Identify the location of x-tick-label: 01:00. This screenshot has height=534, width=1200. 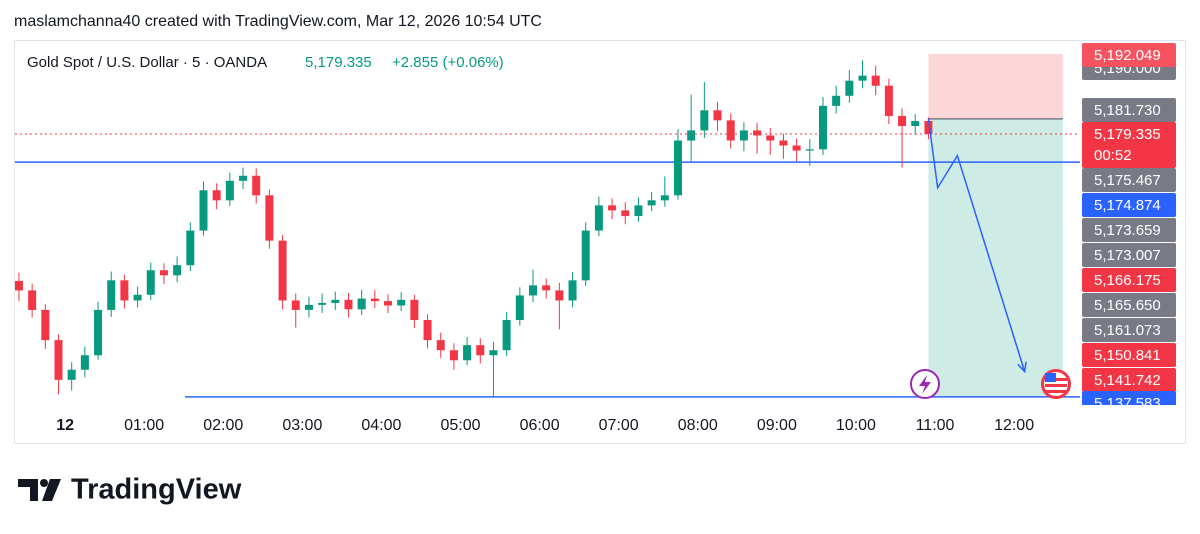
(144, 425).